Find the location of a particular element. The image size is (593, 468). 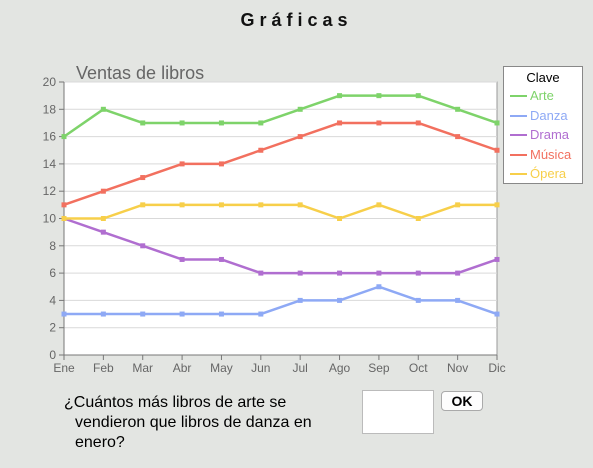

y-tick-label: 12 is located at coordinates (50, 191).